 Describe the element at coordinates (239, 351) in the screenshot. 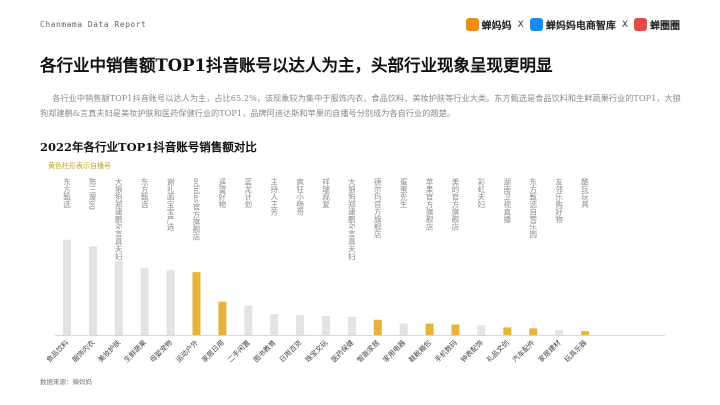

I see `category-label: 二手闲置` at that location.